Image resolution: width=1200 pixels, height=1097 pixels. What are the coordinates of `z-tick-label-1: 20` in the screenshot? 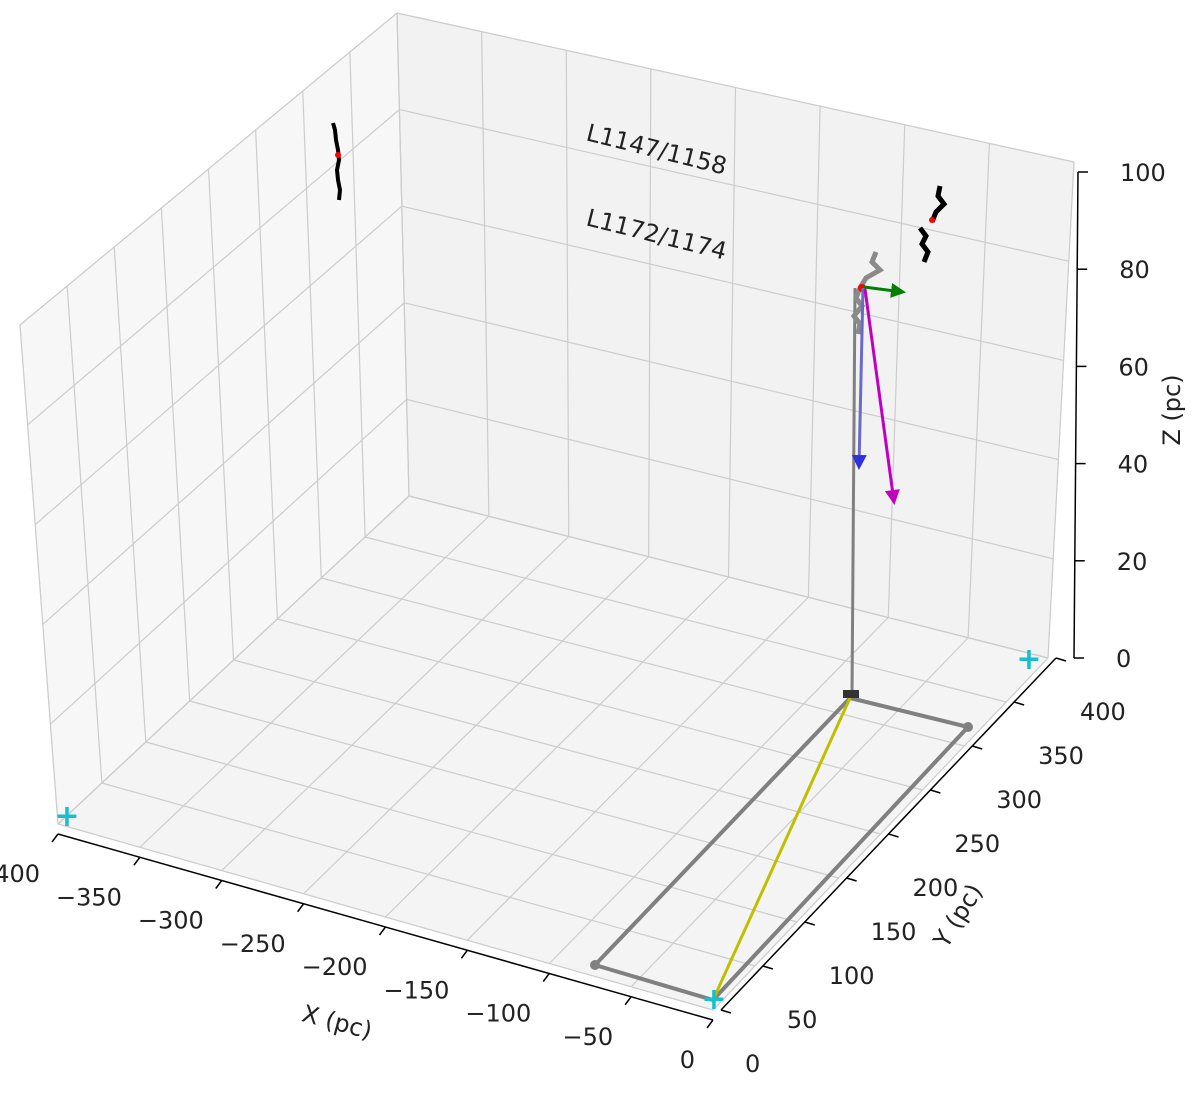 It's located at (1132, 562).